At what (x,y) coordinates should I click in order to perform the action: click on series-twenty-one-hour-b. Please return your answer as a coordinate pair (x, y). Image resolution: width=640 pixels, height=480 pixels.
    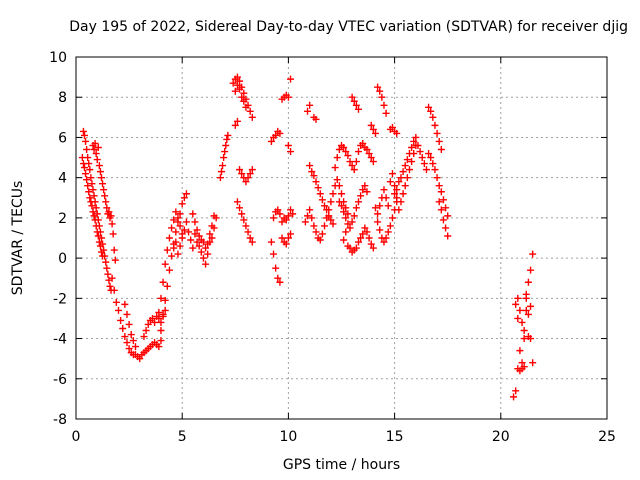
    Looking at the image, I should click on (523, 317).